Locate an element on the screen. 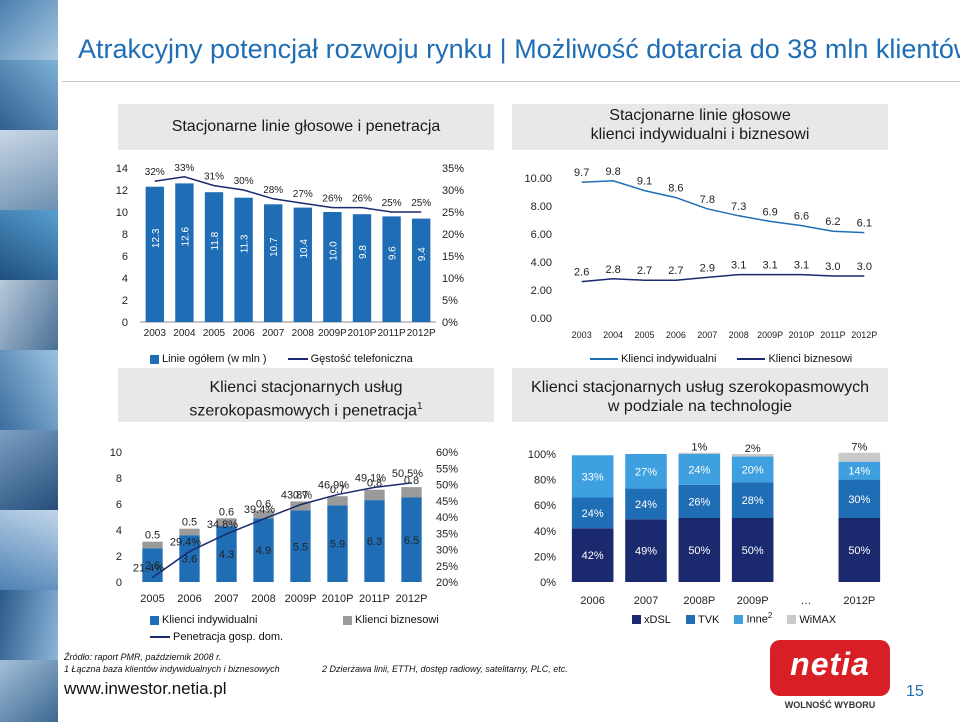 The height and width of the screenshot is (722, 960). chart2-x-tick: 2012P is located at coordinates (864, 335).